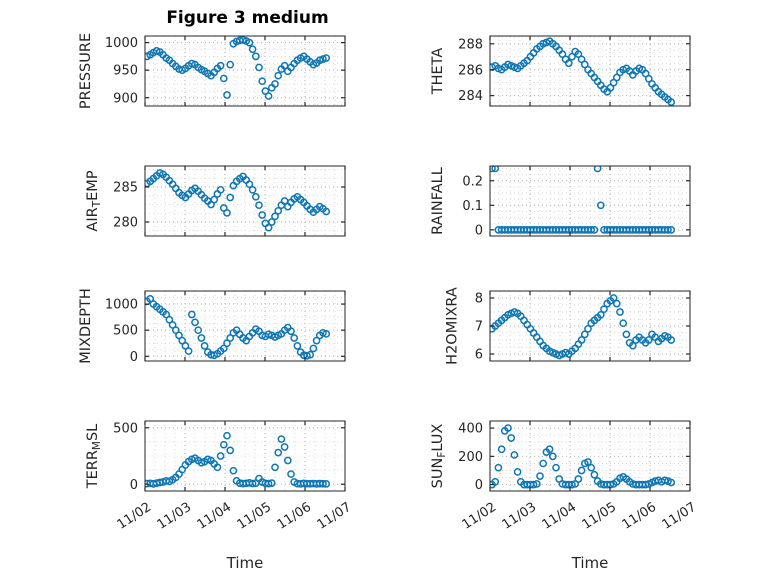  What do you see at coordinates (453, 326) in the screenshot?
I see `y-axis-label: H2OMIXRA` at bounding box center [453, 326].